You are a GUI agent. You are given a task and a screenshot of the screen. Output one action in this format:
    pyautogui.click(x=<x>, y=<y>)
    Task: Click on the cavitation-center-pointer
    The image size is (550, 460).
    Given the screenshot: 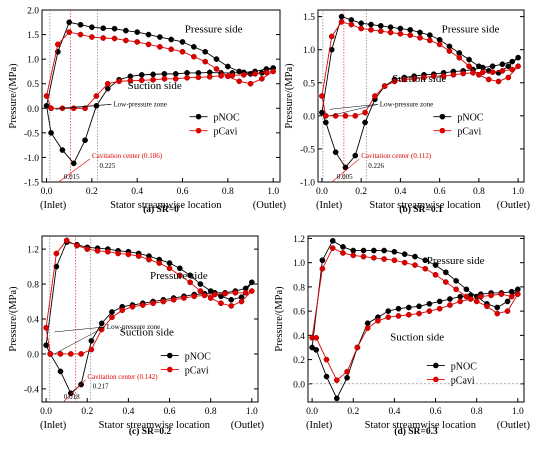 What is the action you would take?
    pyautogui.click(x=345, y=170)
    